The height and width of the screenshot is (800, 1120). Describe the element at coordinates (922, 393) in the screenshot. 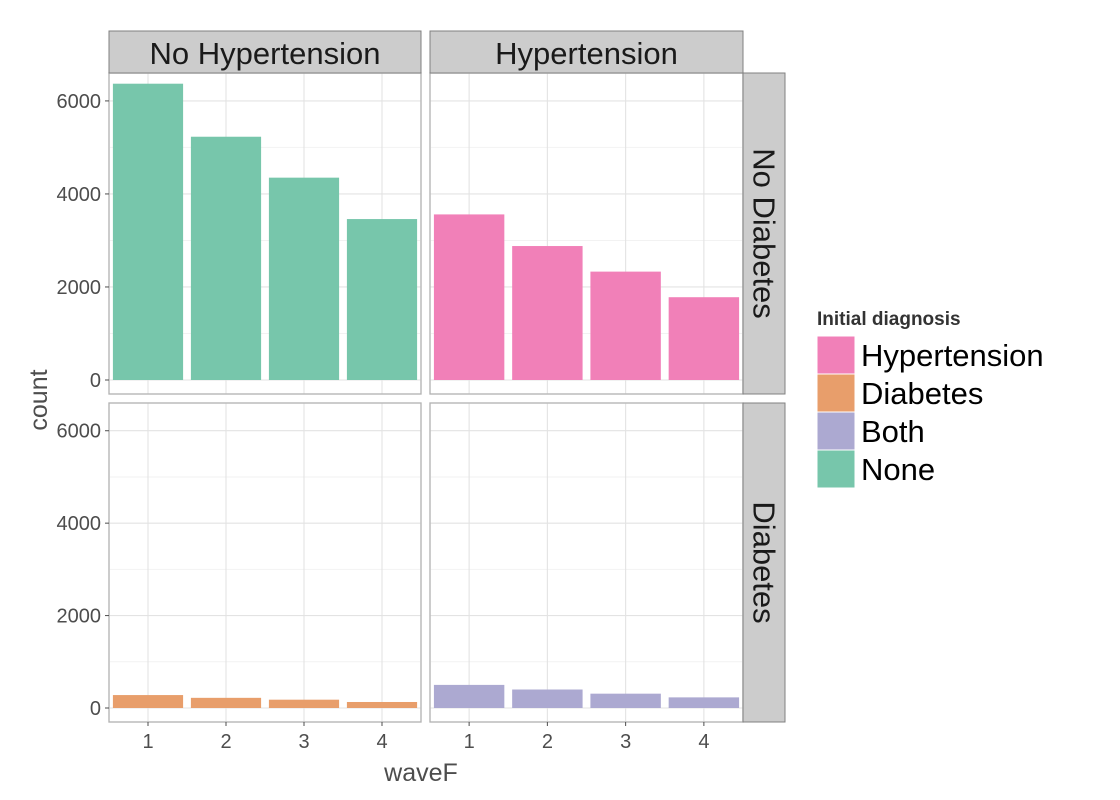

I see `legend-label-diabetes: Diabetes` at that location.